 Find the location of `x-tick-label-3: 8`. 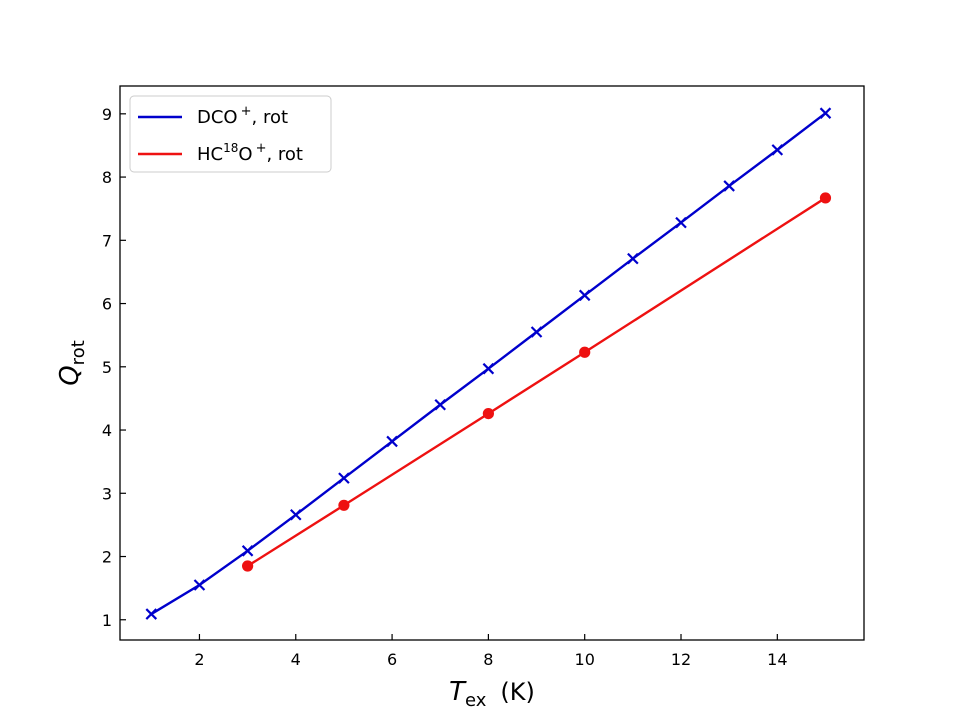

x-tick-label-3: 8 is located at coordinates (488, 659).